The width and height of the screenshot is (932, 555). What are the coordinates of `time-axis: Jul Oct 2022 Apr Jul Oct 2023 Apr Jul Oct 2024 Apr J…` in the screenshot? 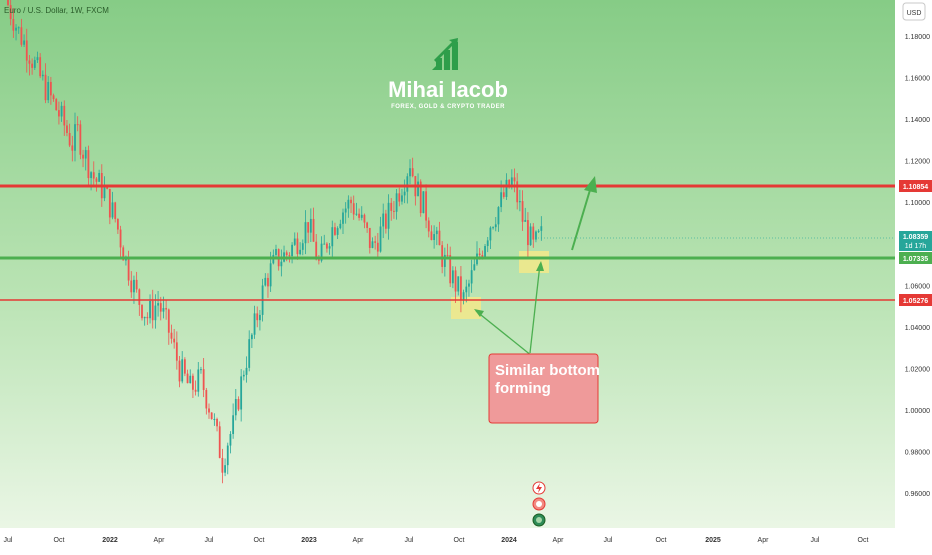 It's located at (436, 540).